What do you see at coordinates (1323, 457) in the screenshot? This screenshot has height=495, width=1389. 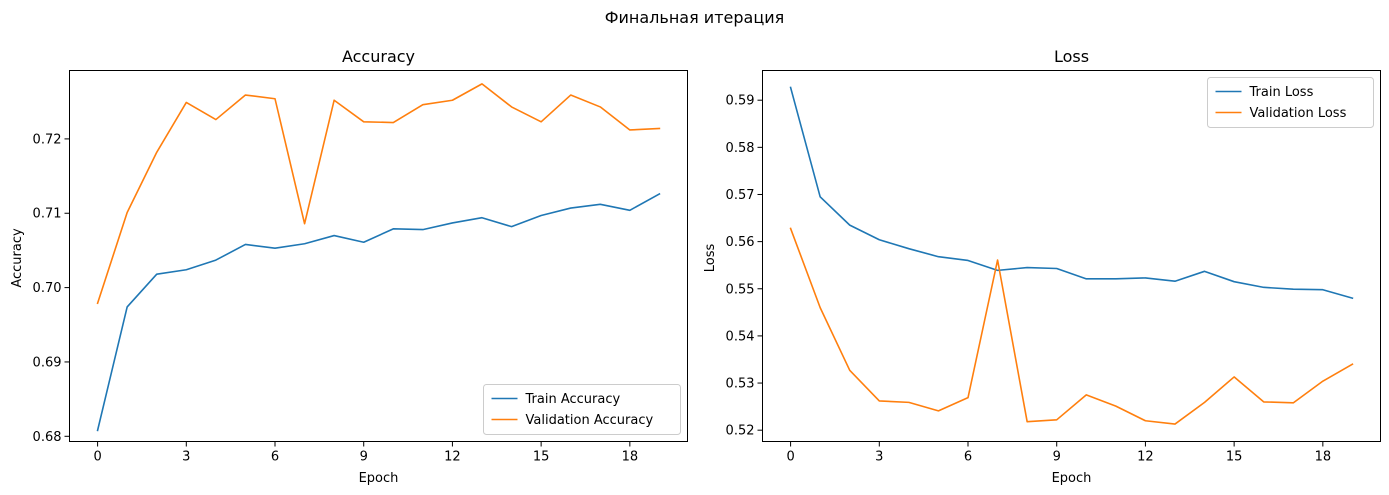 I see `loss-x-tick-label: 18` at bounding box center [1323, 457].